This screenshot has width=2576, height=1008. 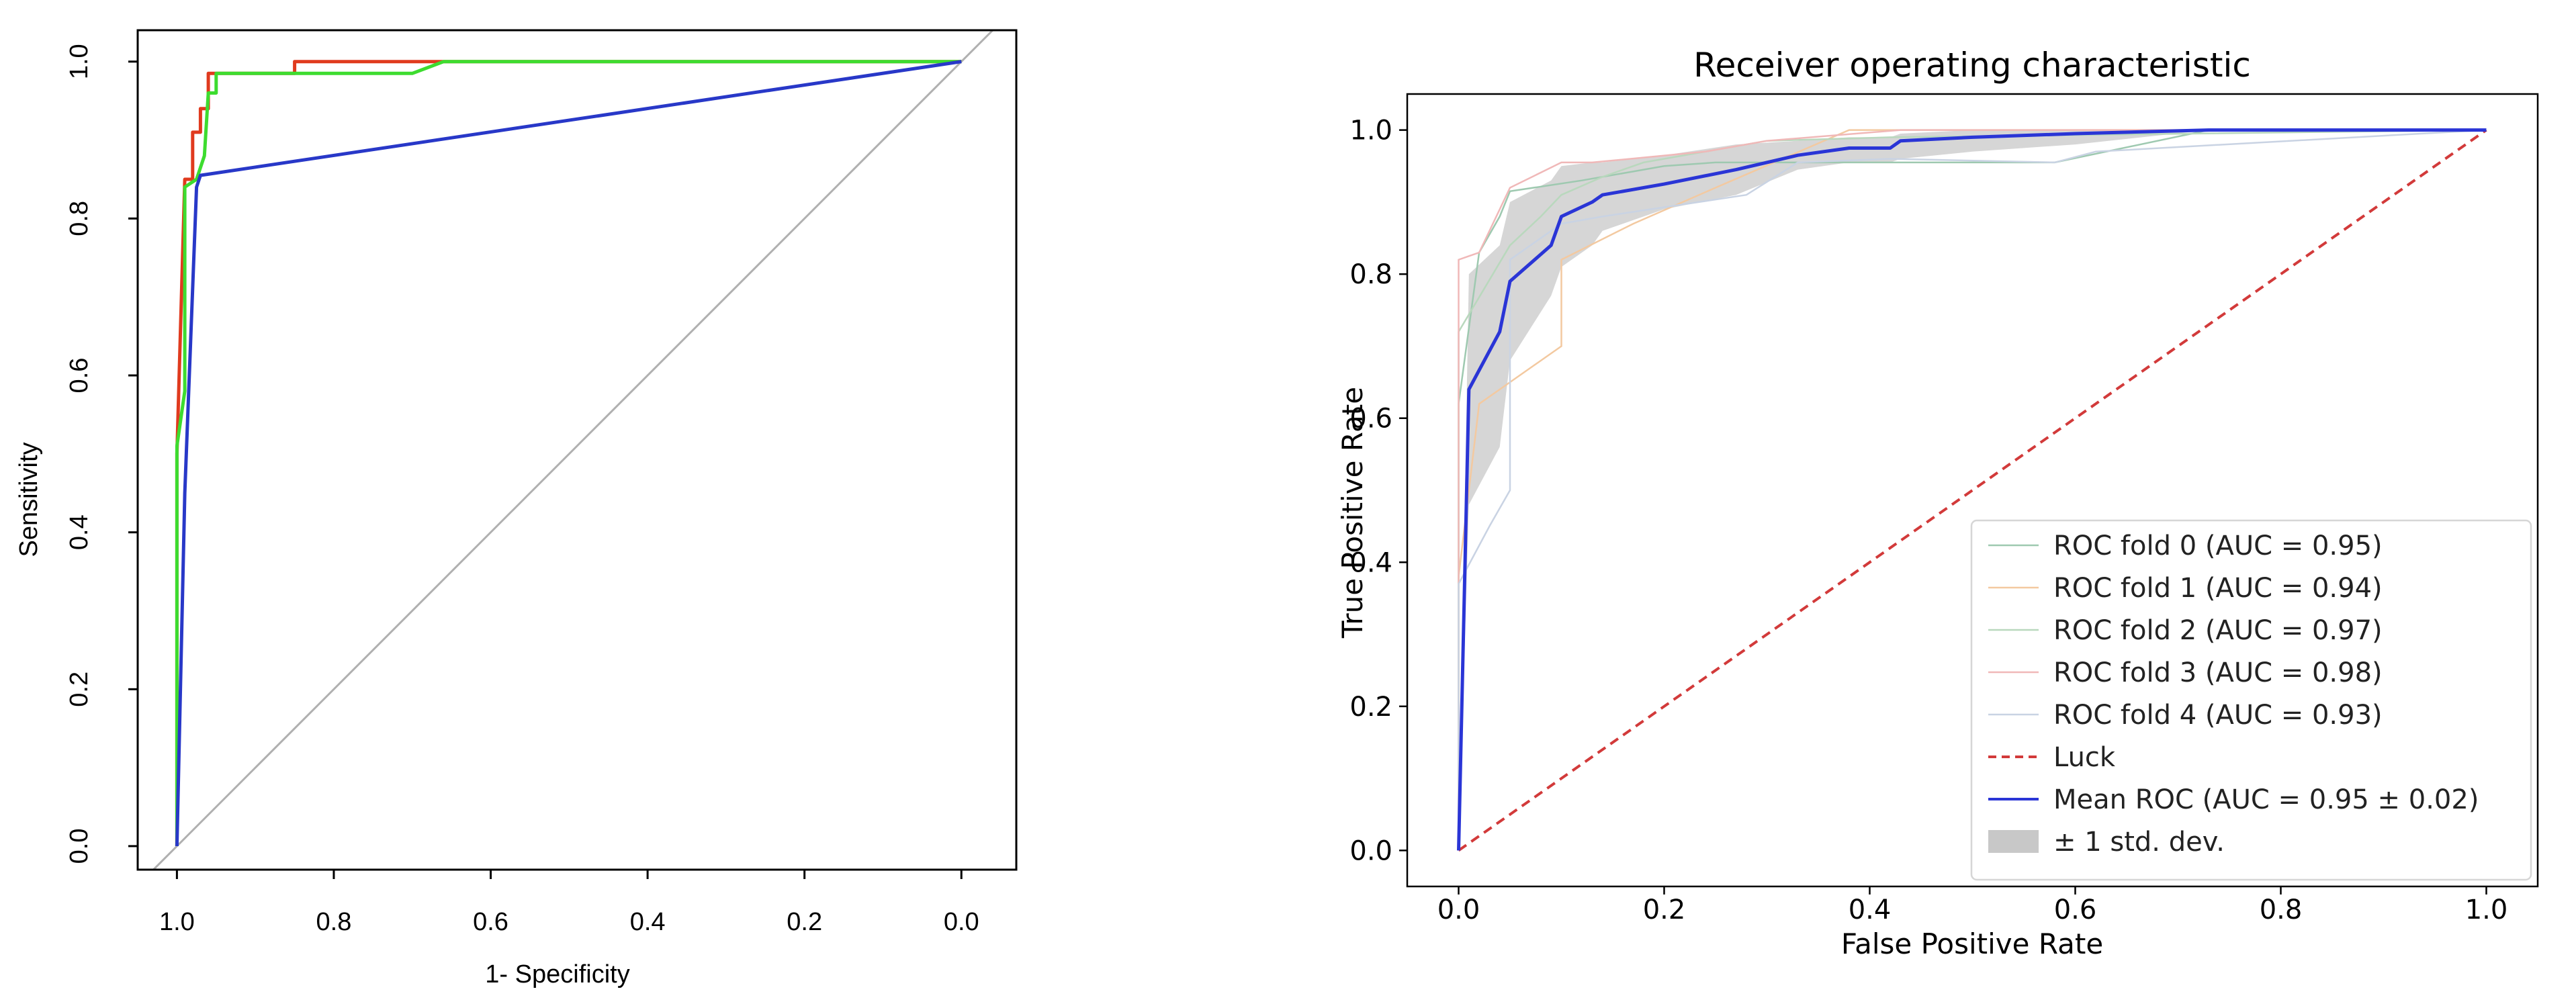 What do you see at coordinates (1972, 943) in the screenshot?
I see `right-xlabel: False Positive Rate` at bounding box center [1972, 943].